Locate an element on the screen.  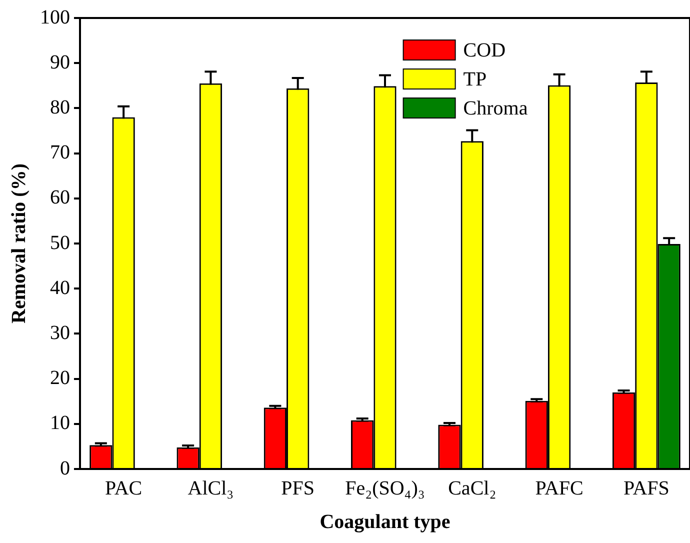
y-tick-label: 30 is located at coordinates (60, 333).